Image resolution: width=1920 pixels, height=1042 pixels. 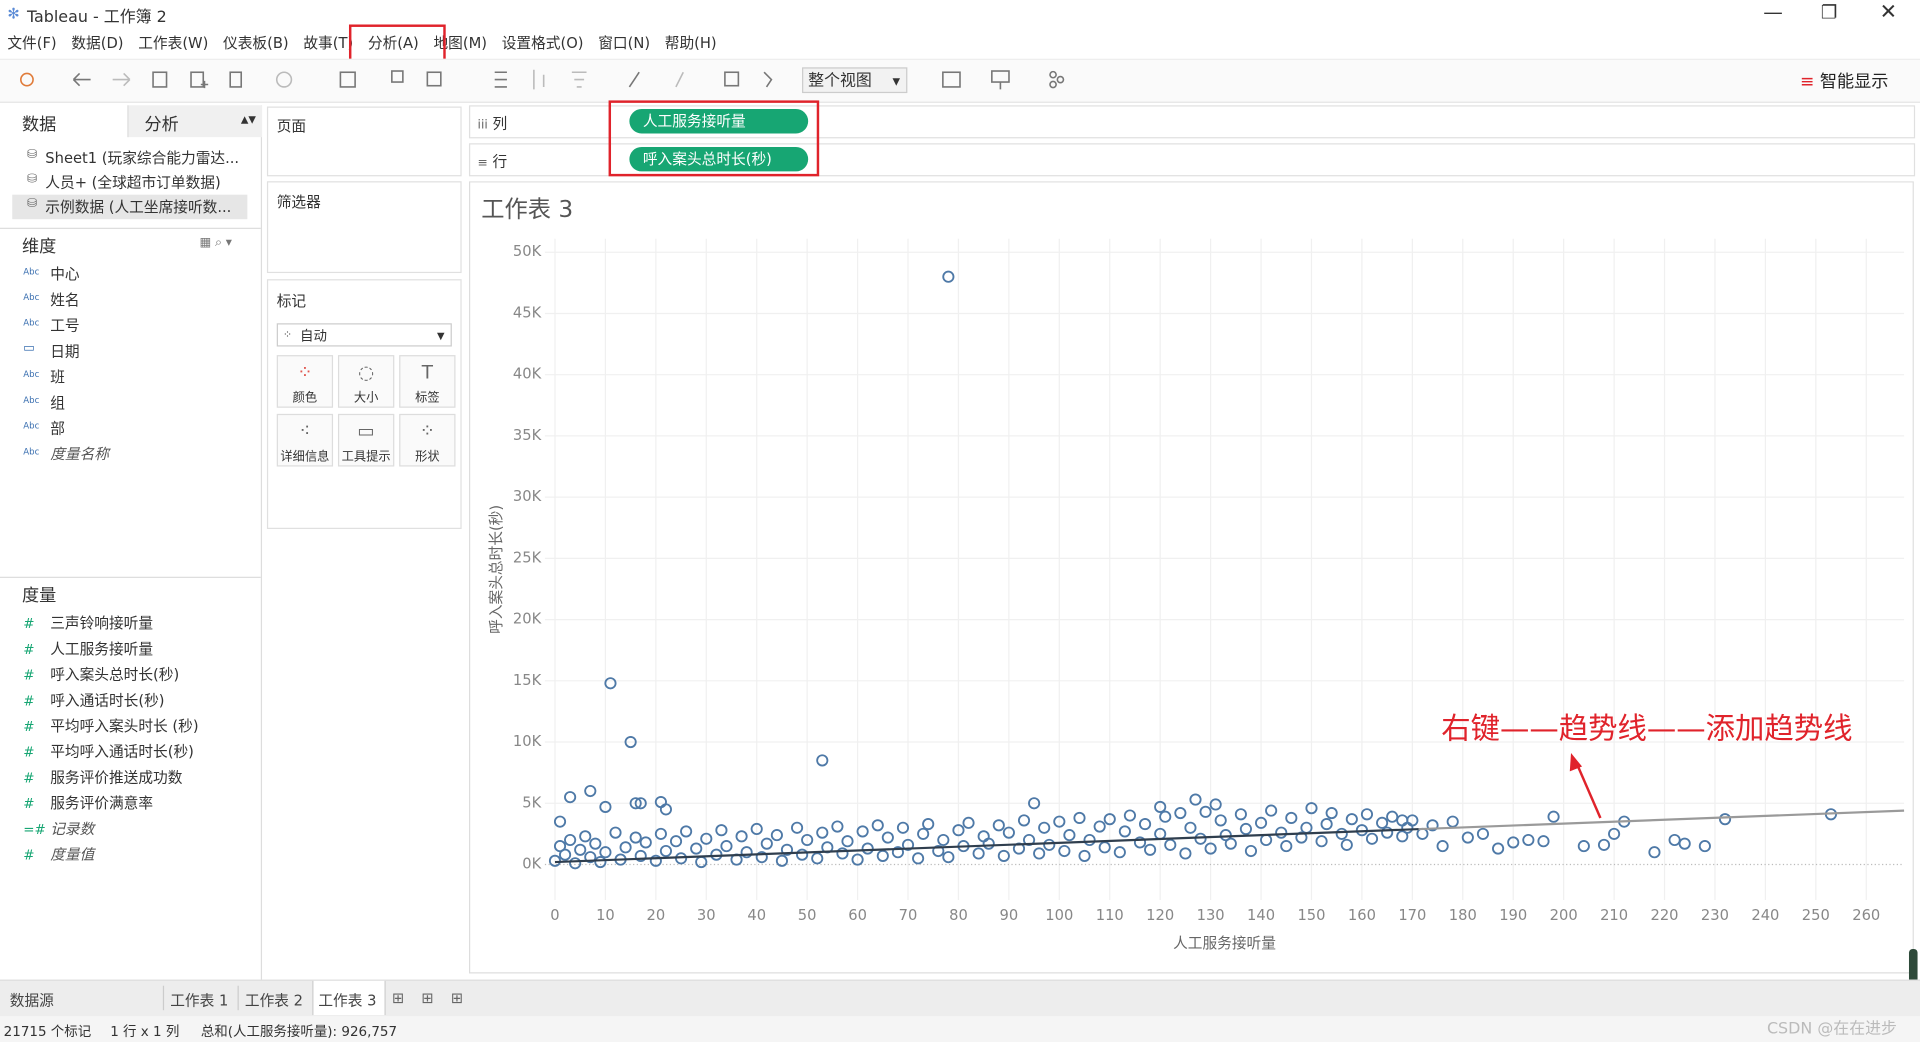 I want to click on mark-button: ⁖ 详细信息, so click(x=305, y=440).